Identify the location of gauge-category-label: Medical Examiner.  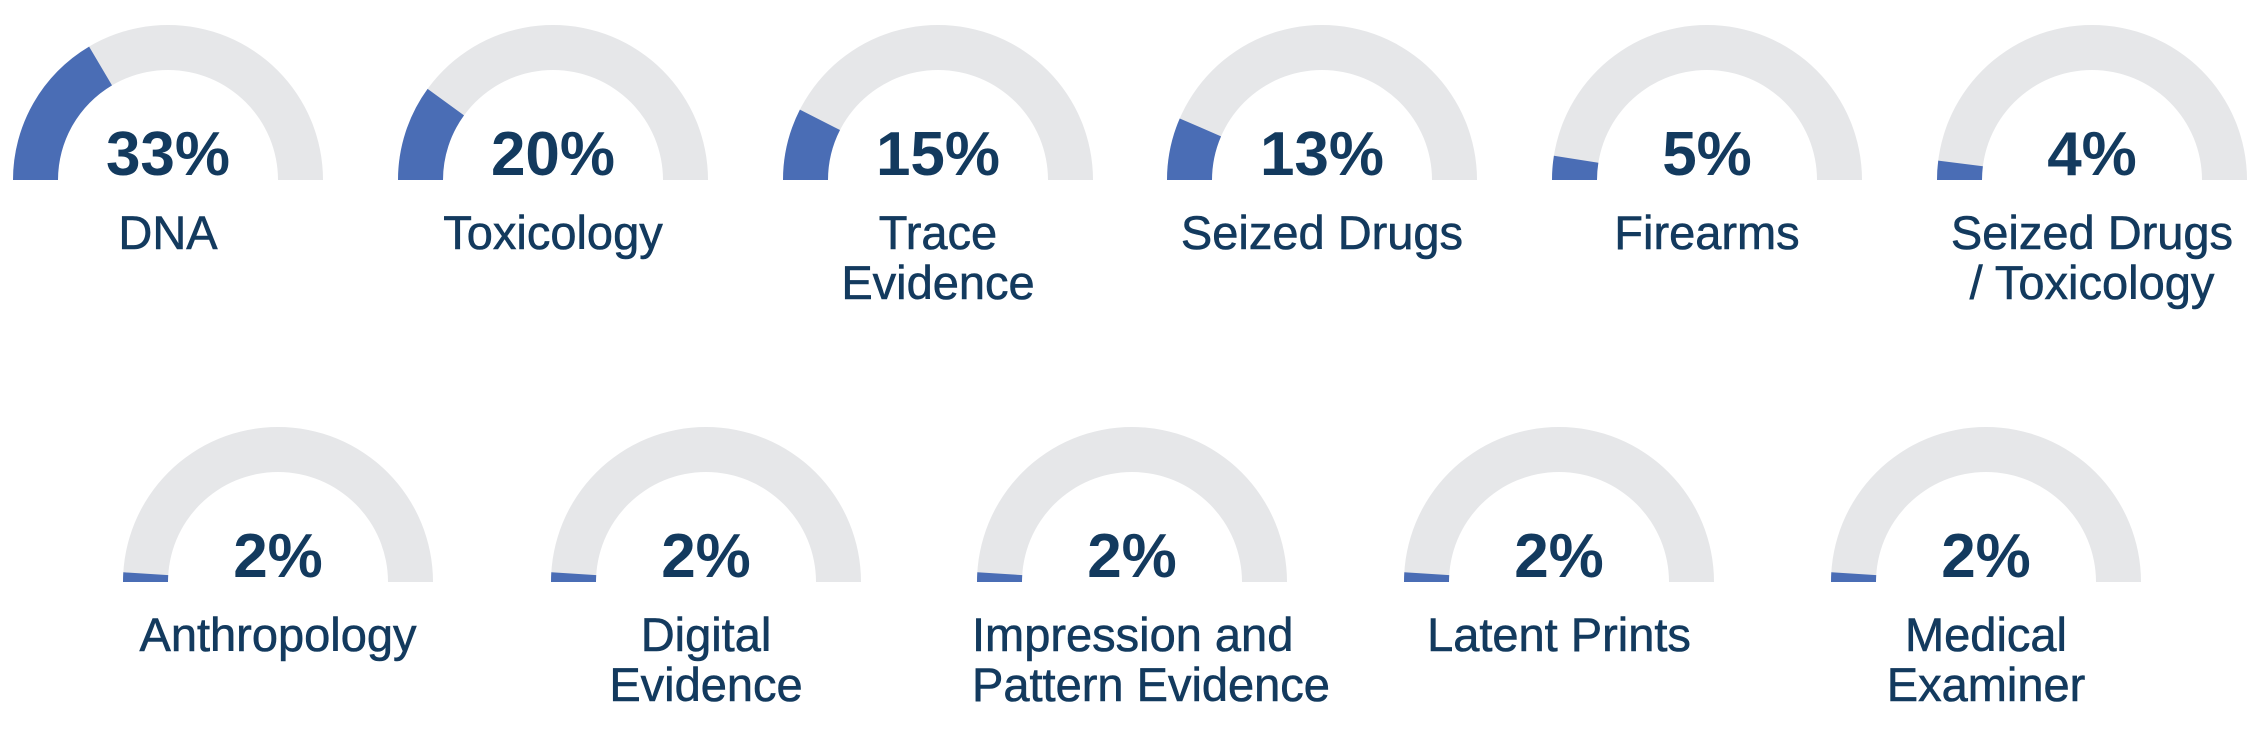
(1986, 659).